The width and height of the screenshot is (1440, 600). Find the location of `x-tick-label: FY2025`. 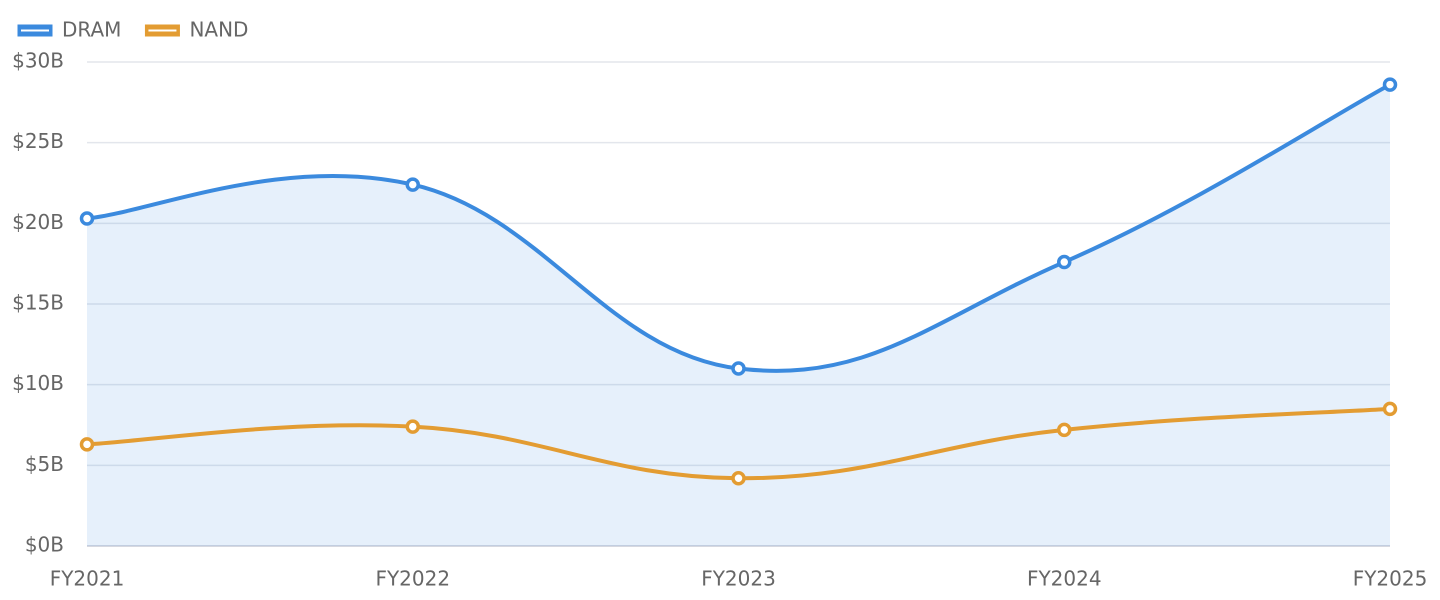

x-tick-label: FY2025 is located at coordinates (1390, 579).